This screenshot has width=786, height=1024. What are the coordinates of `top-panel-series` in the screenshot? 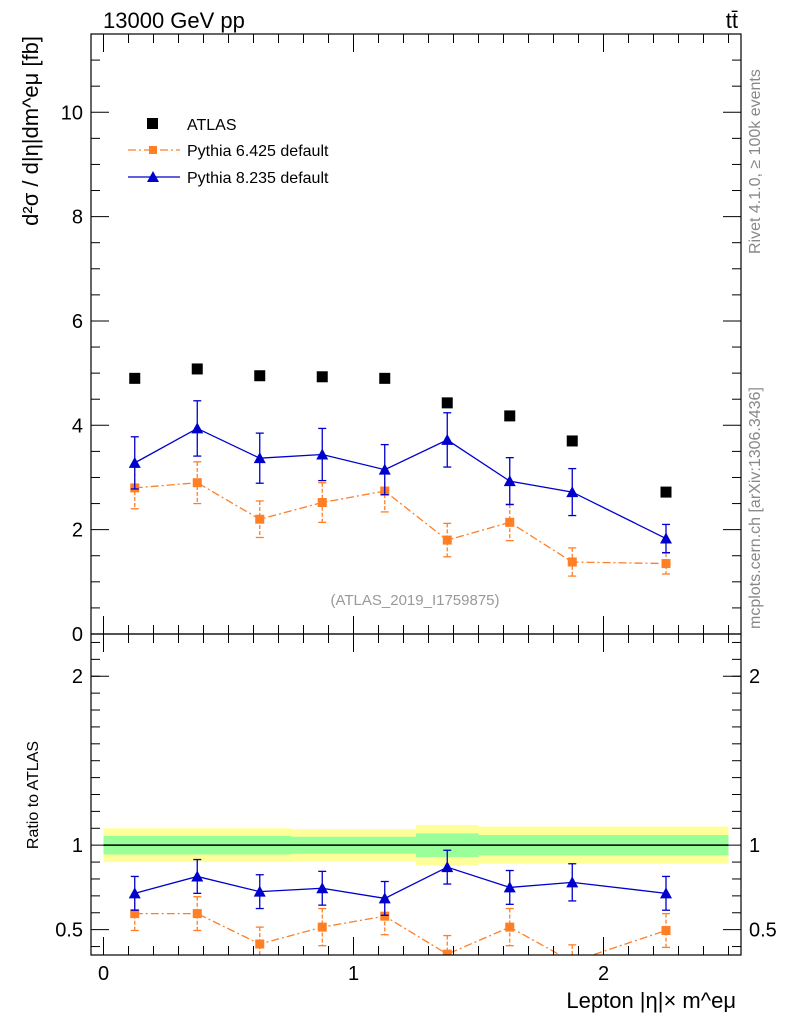 It's located at (400, 470).